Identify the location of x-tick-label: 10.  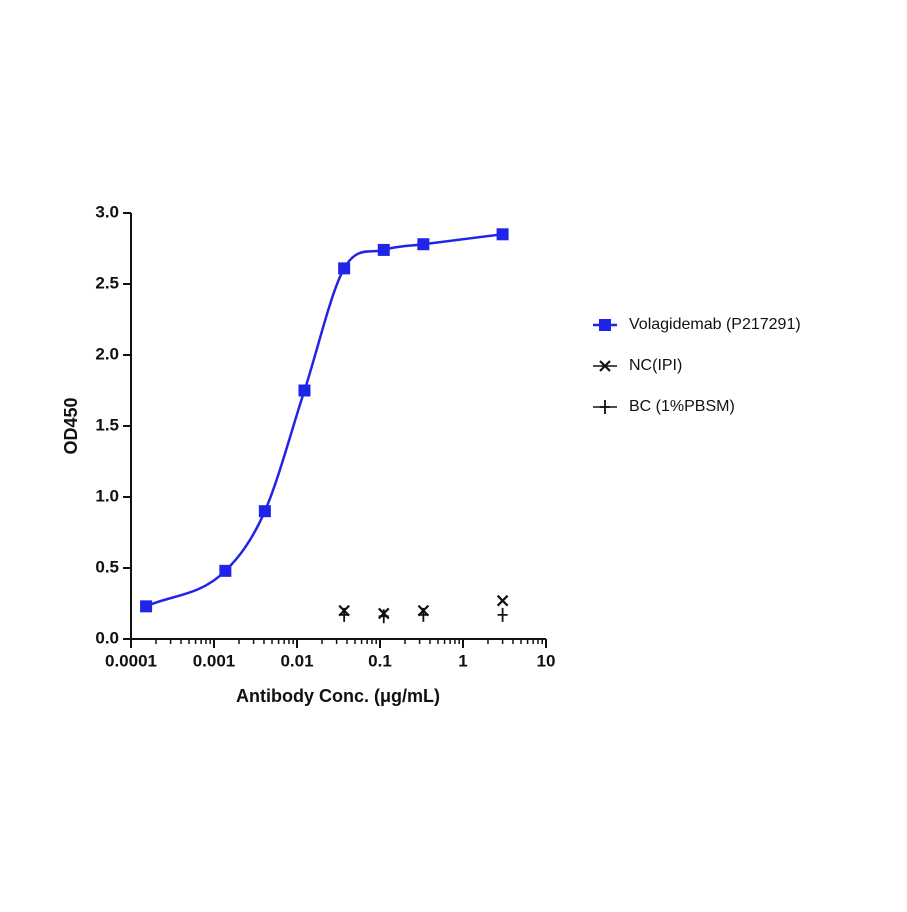
(546, 660).